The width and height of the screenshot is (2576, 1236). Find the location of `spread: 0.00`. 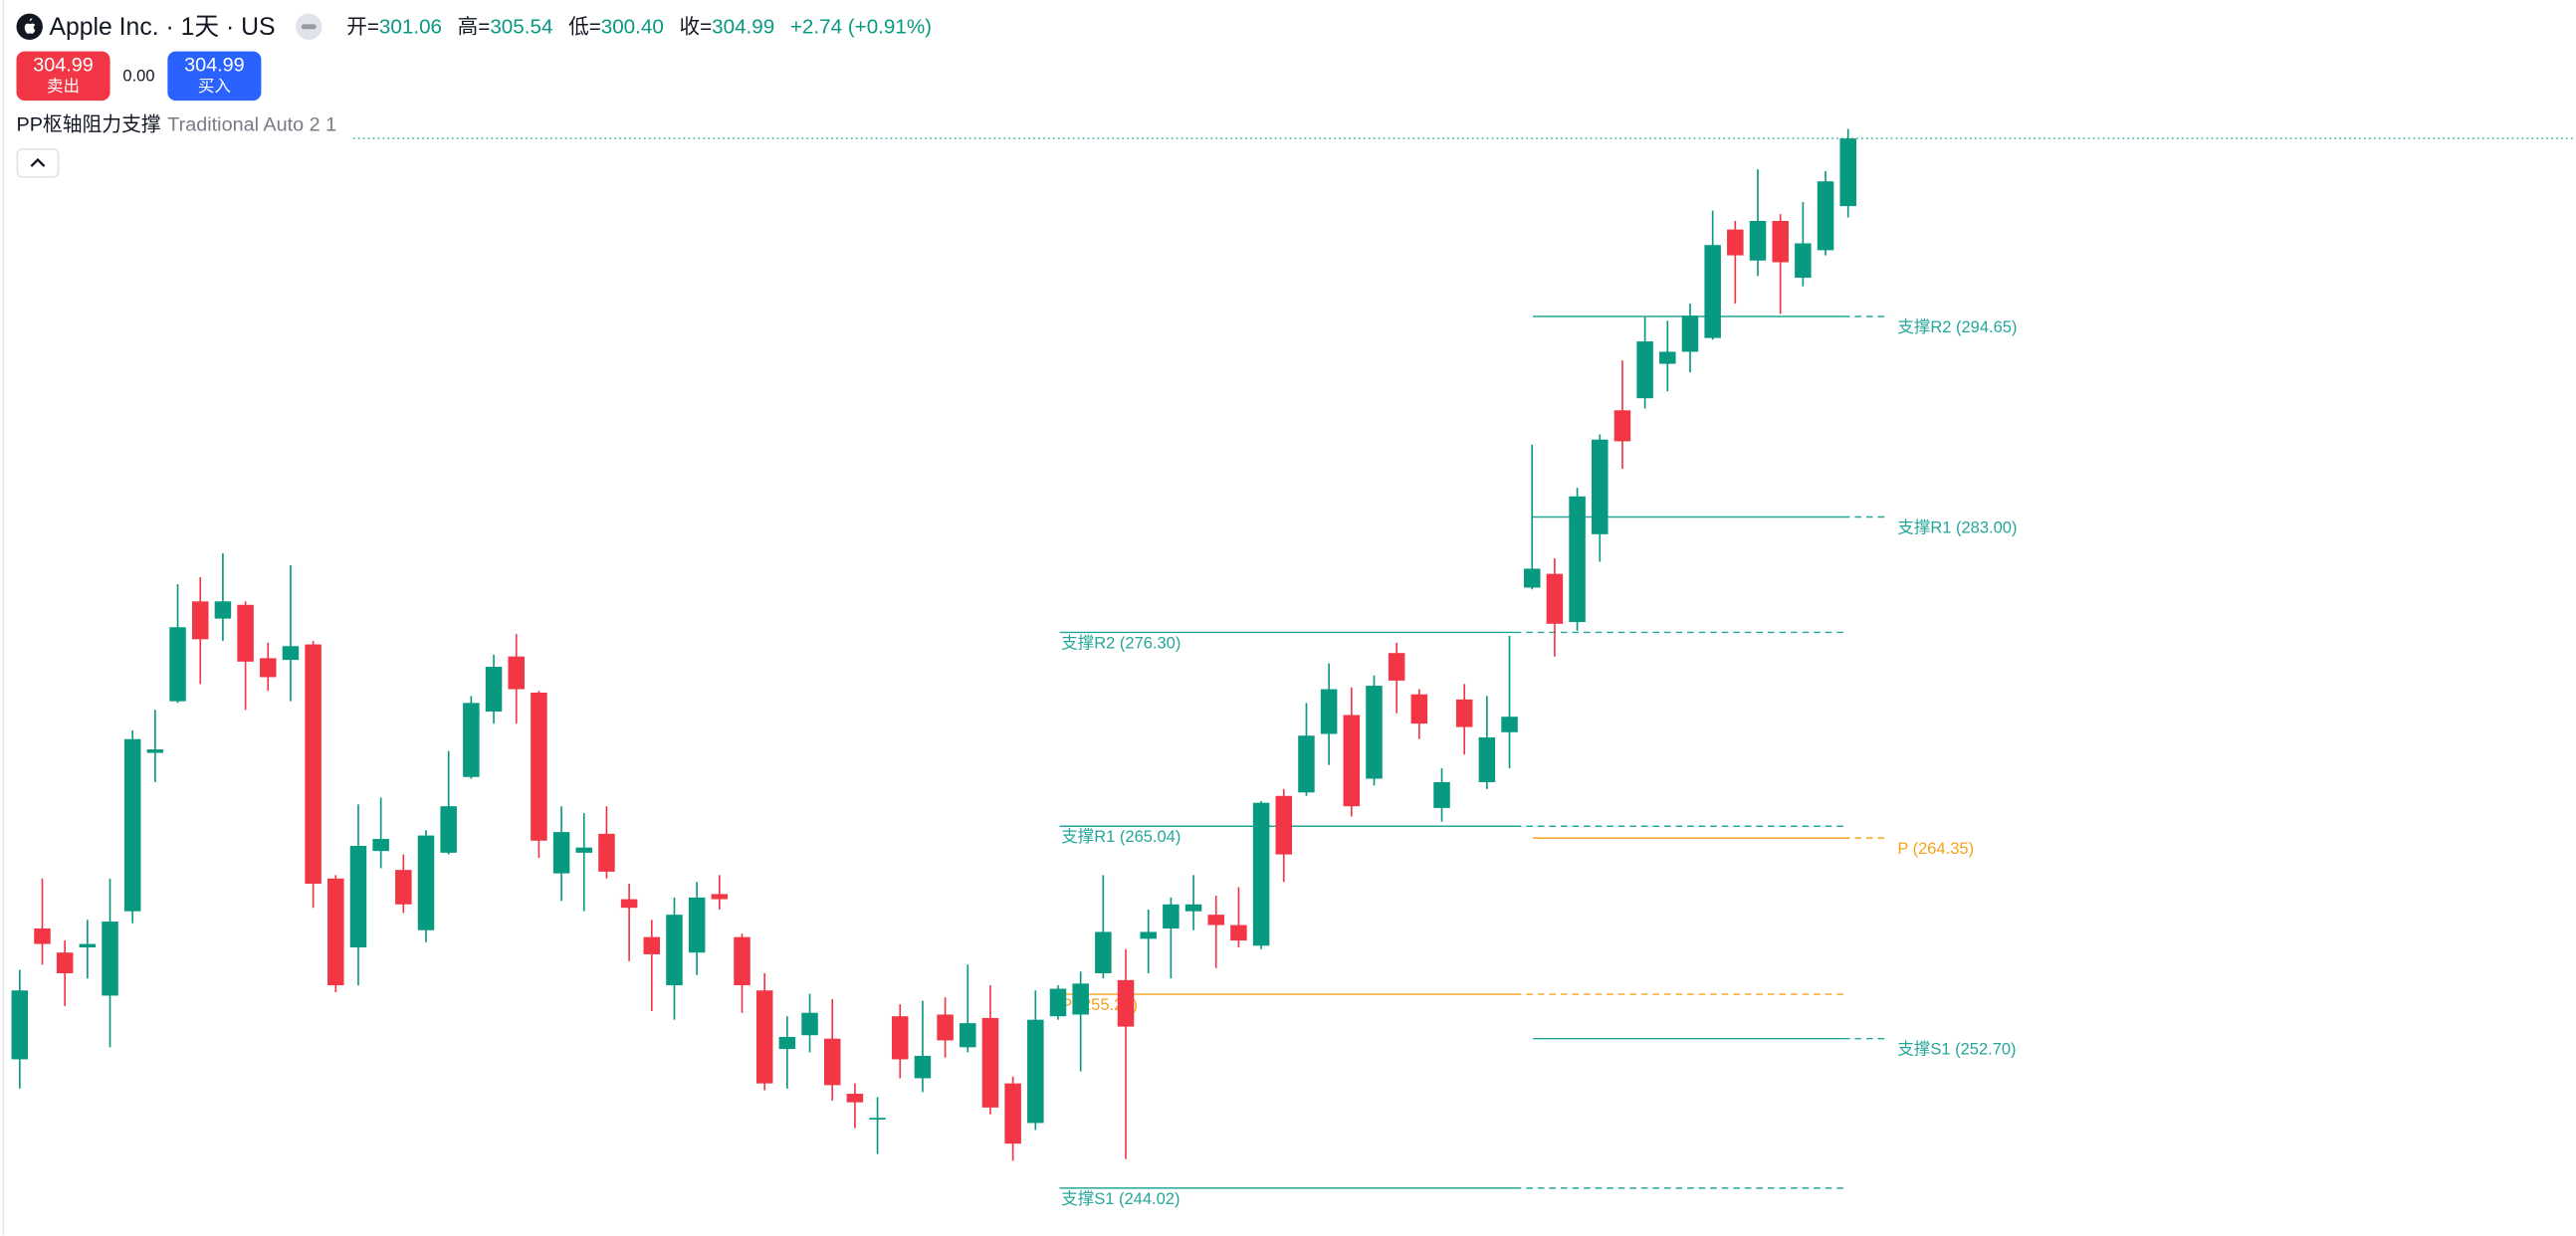

spread: 0.00 is located at coordinates (138, 77).